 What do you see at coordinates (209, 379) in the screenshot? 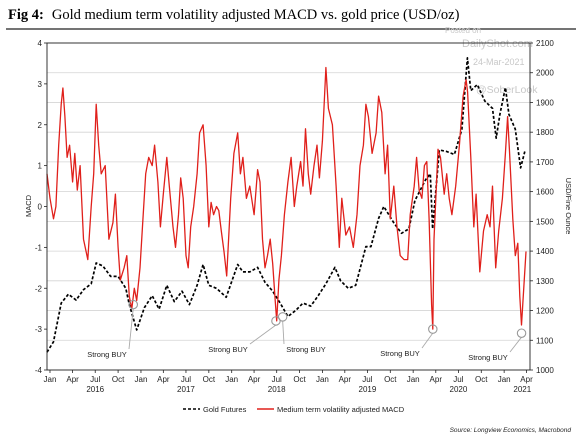
I see `x-tick-label-7: Oct` at bounding box center [209, 379].